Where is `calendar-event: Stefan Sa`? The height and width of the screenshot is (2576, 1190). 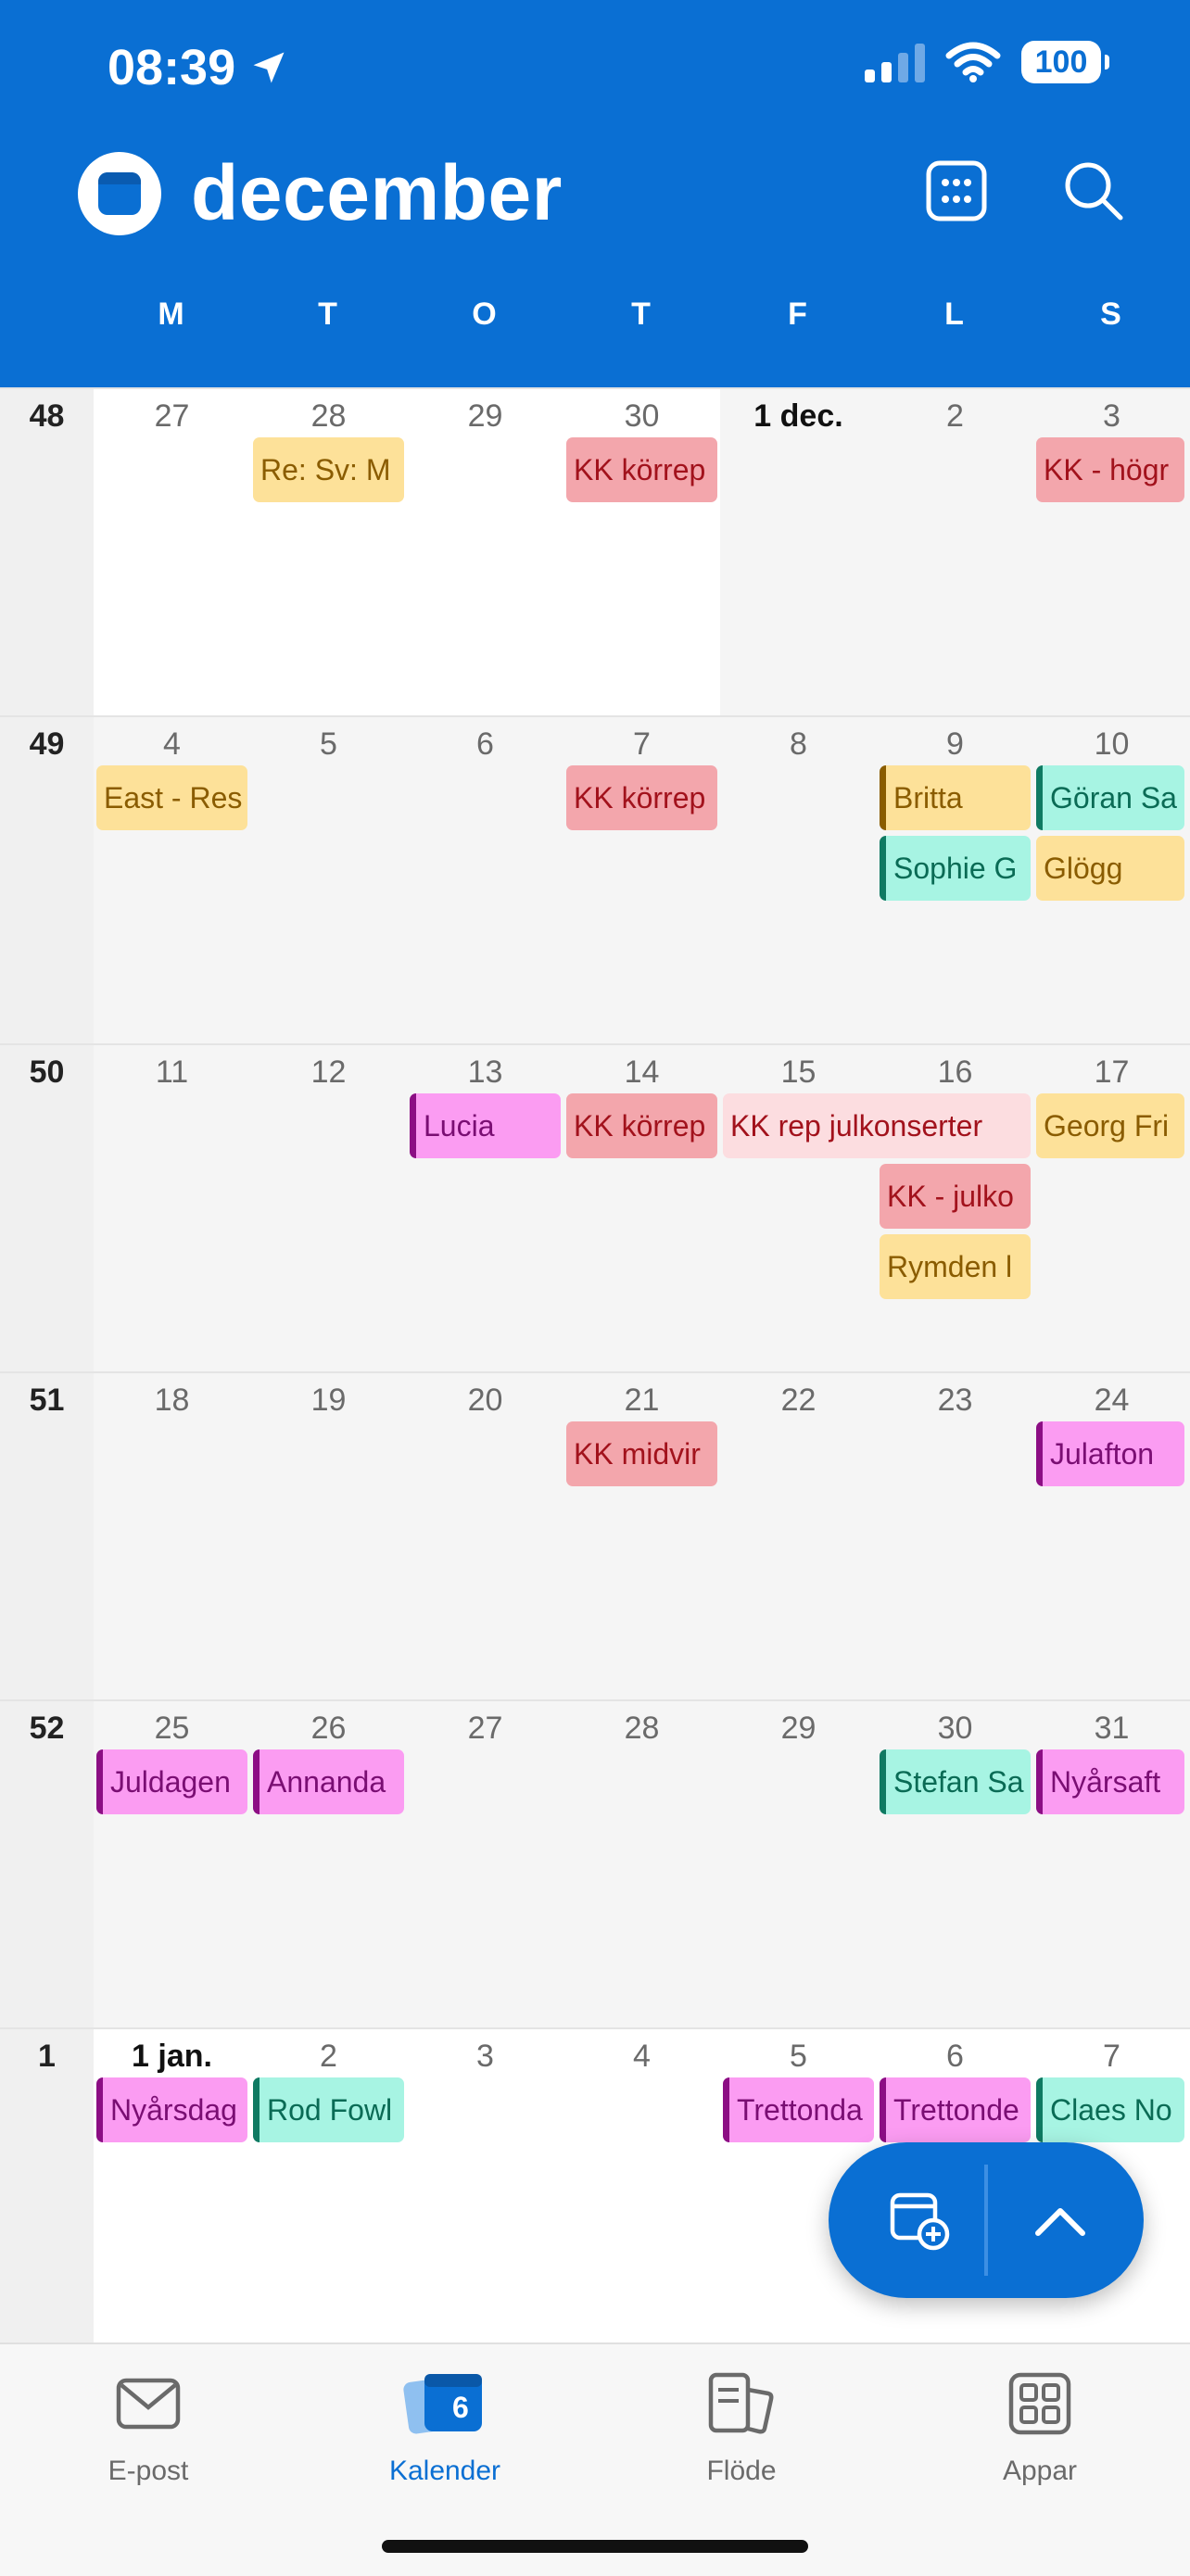
calendar-event: Stefan Sa is located at coordinates (956, 1781).